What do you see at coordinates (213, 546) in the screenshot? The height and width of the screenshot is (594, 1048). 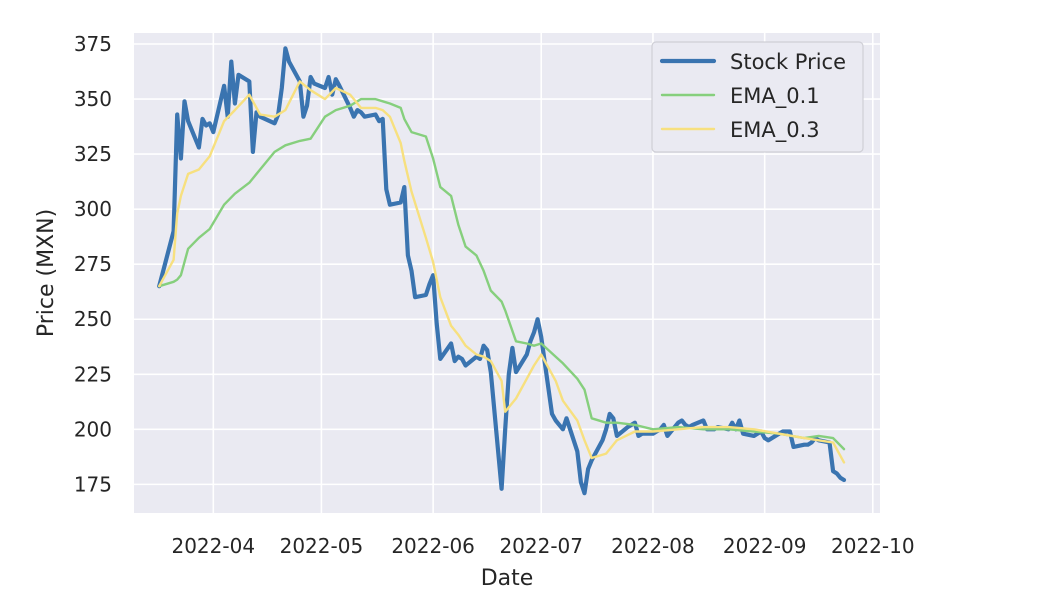 I see `x-tick-label: 2022-04` at bounding box center [213, 546].